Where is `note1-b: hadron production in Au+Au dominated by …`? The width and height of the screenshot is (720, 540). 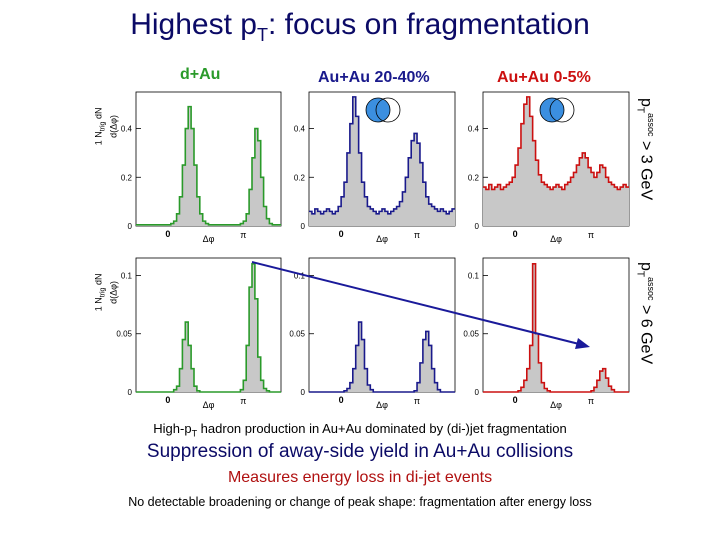
note1-b: hadron production in Au+Au dominated by … is located at coordinates (382, 428).